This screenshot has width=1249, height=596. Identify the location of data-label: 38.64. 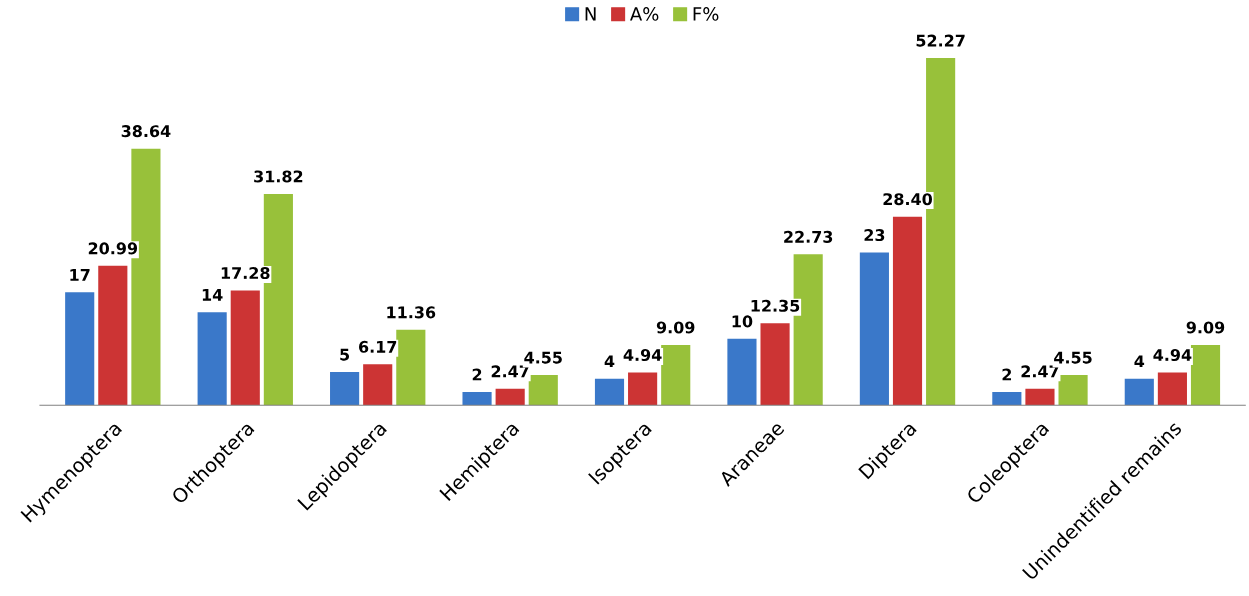
(146, 131).